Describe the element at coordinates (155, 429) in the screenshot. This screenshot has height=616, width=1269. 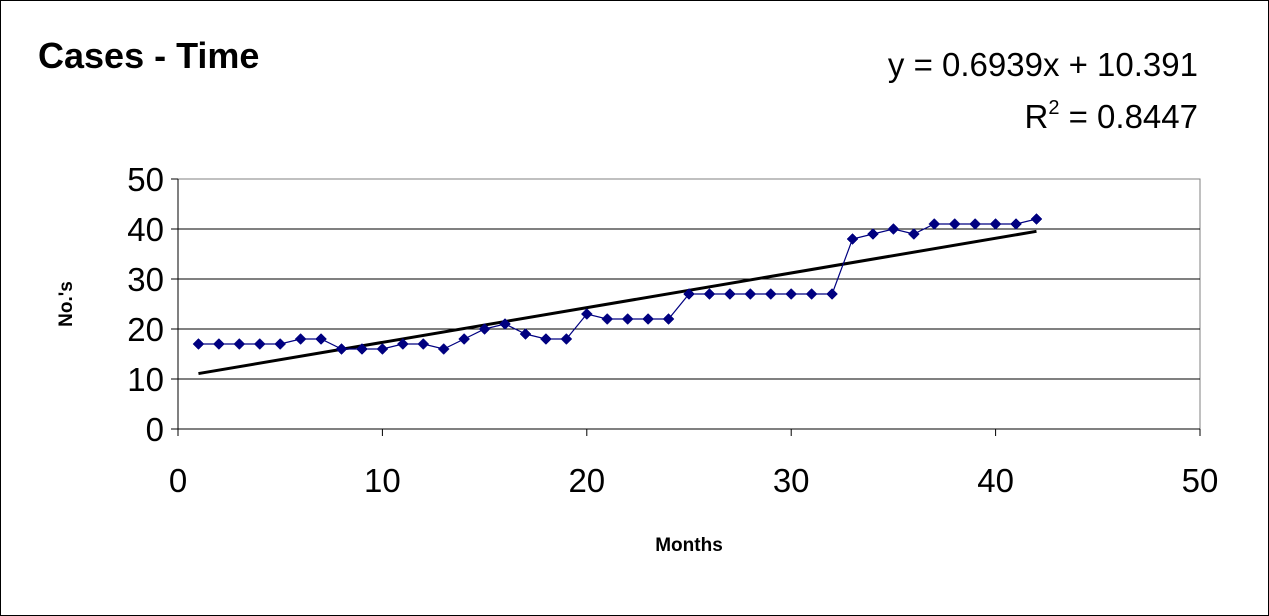
I see `y-tick-label-0: 0` at that location.